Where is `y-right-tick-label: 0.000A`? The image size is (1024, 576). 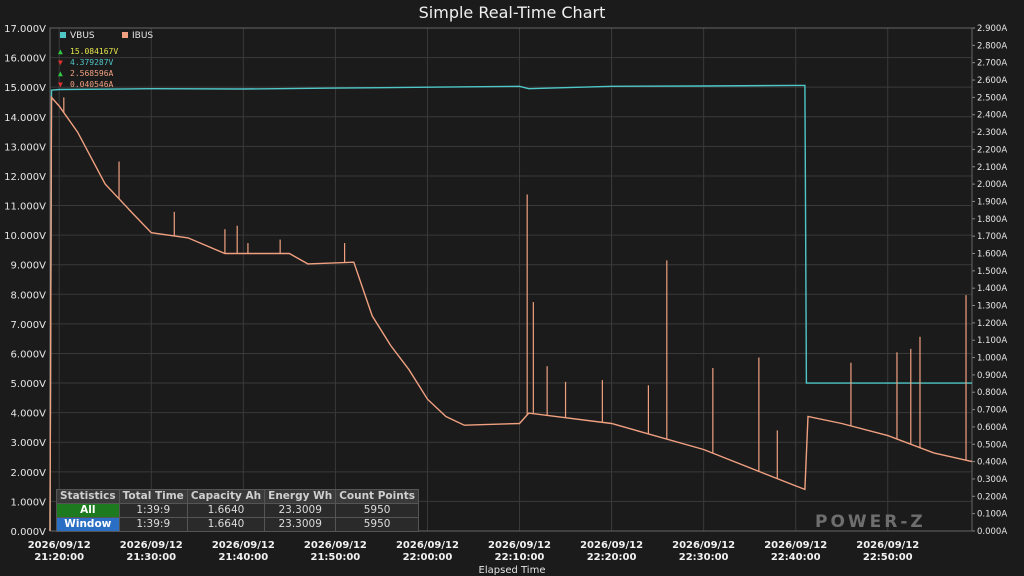 y-right-tick-label: 0.000A is located at coordinates (992, 532).